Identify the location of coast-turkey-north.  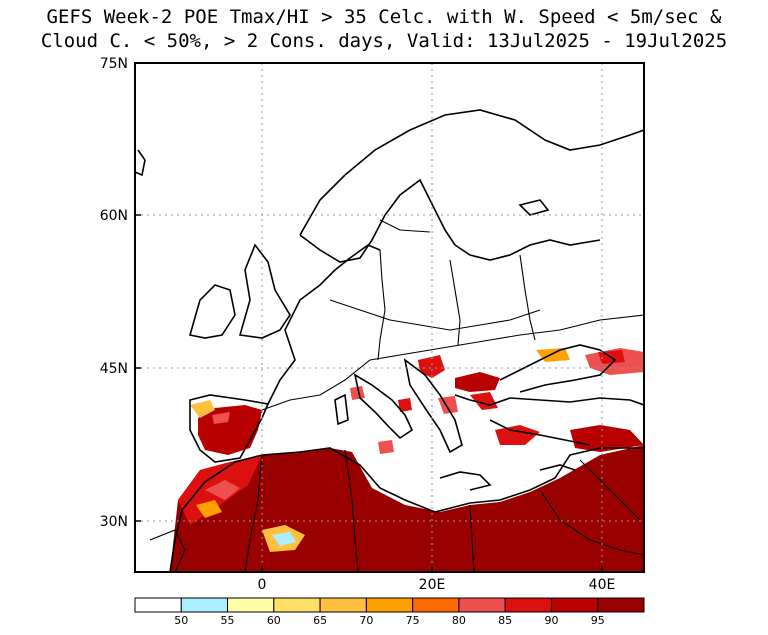
(549, 400).